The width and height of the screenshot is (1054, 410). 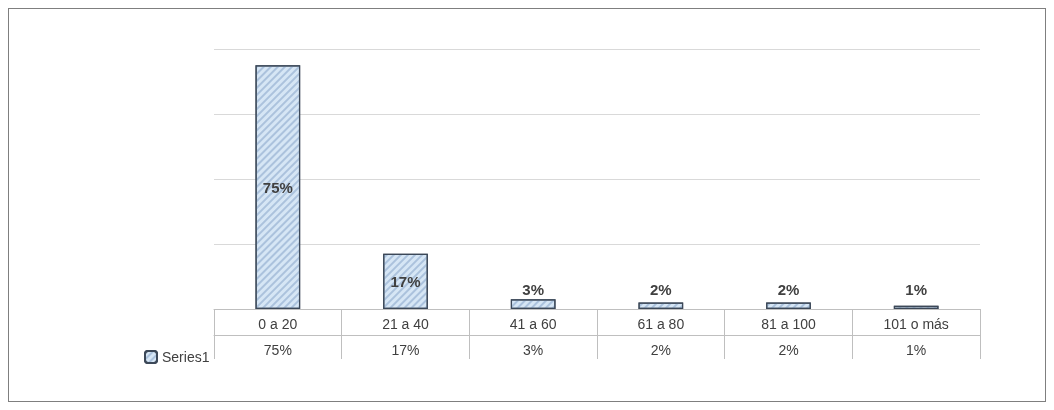 What do you see at coordinates (277, 187) in the screenshot?
I see `text: 75%` at bounding box center [277, 187].